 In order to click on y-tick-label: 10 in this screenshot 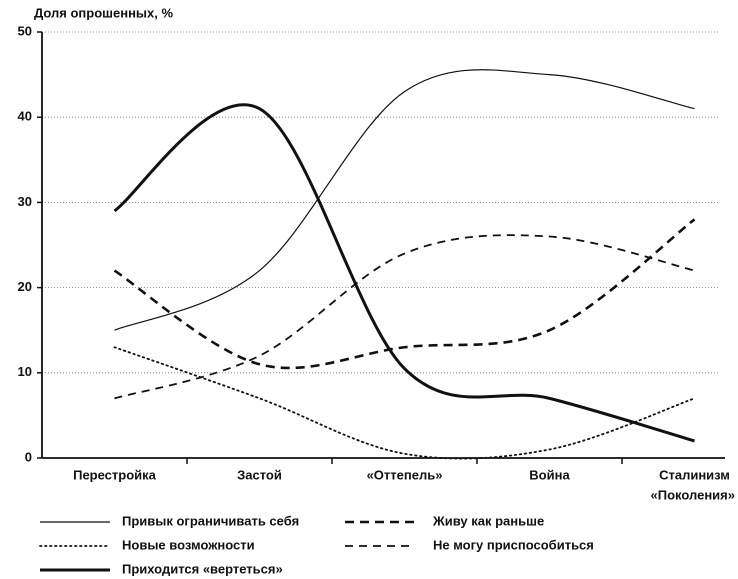, I will do `click(25, 371)`.